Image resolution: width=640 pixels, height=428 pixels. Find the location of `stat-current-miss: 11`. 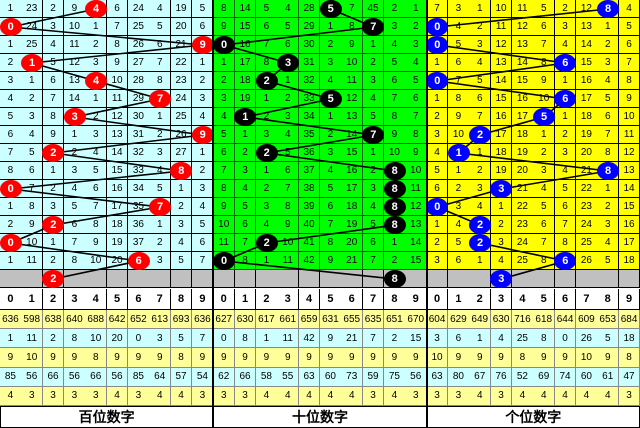

stat-current-miss: 11 is located at coordinates (32, 339).